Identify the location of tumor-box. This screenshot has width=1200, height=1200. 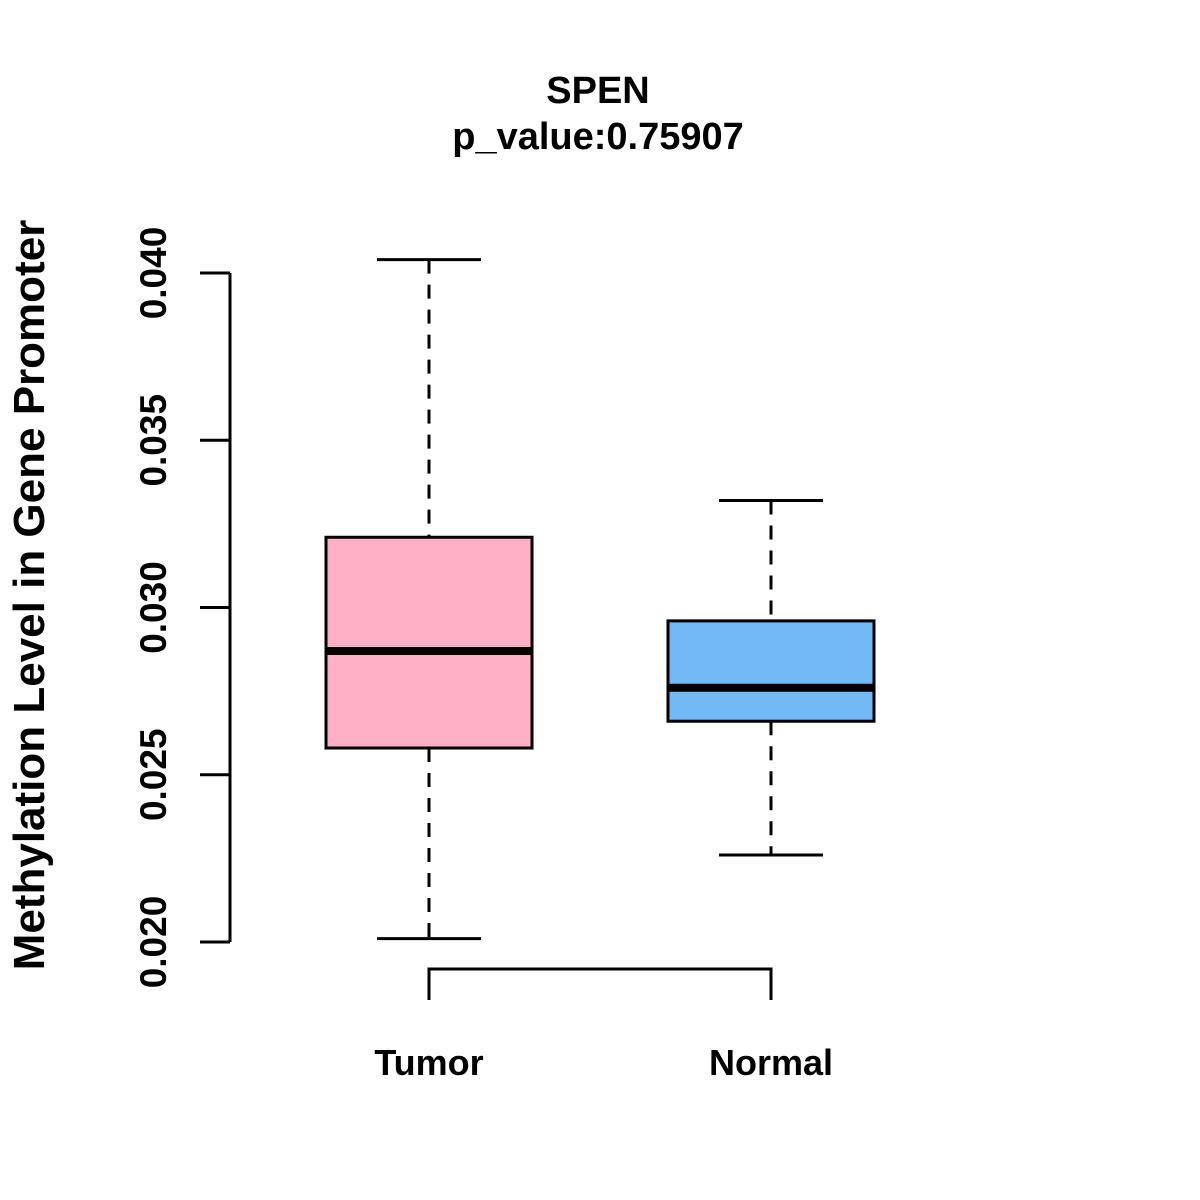
(429, 642).